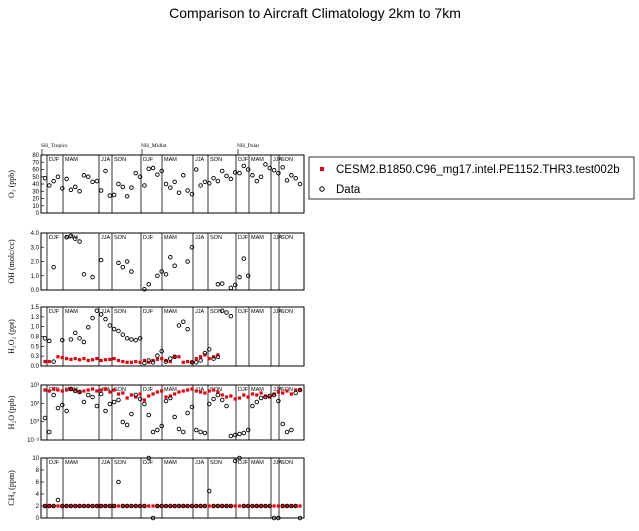 The image size is (639, 531). I want to click on y-tick-label: 1.0, so click(35, 277).